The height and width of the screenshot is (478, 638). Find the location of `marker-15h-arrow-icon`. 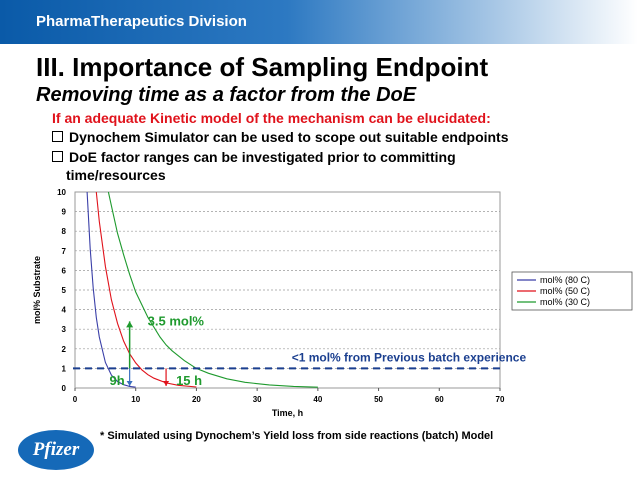

marker-15h-arrow-icon is located at coordinates (166, 384).